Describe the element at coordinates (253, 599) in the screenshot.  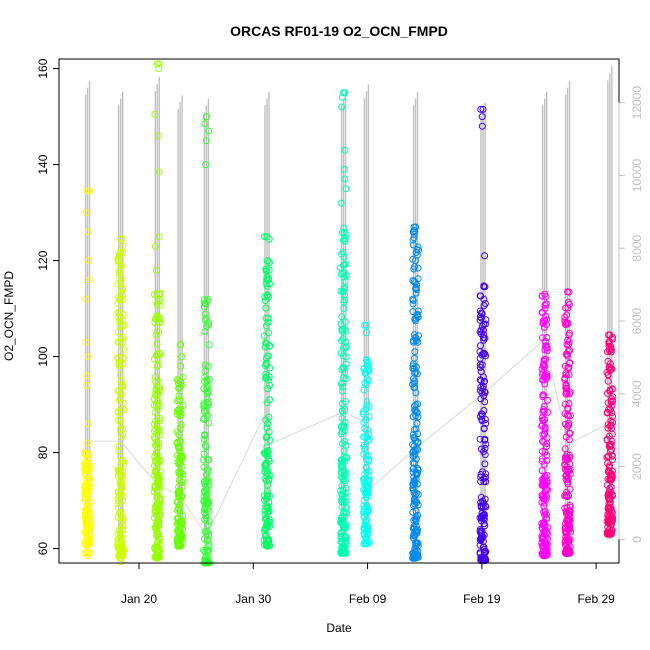
I see `x-tick-label: Jan 30` at that location.